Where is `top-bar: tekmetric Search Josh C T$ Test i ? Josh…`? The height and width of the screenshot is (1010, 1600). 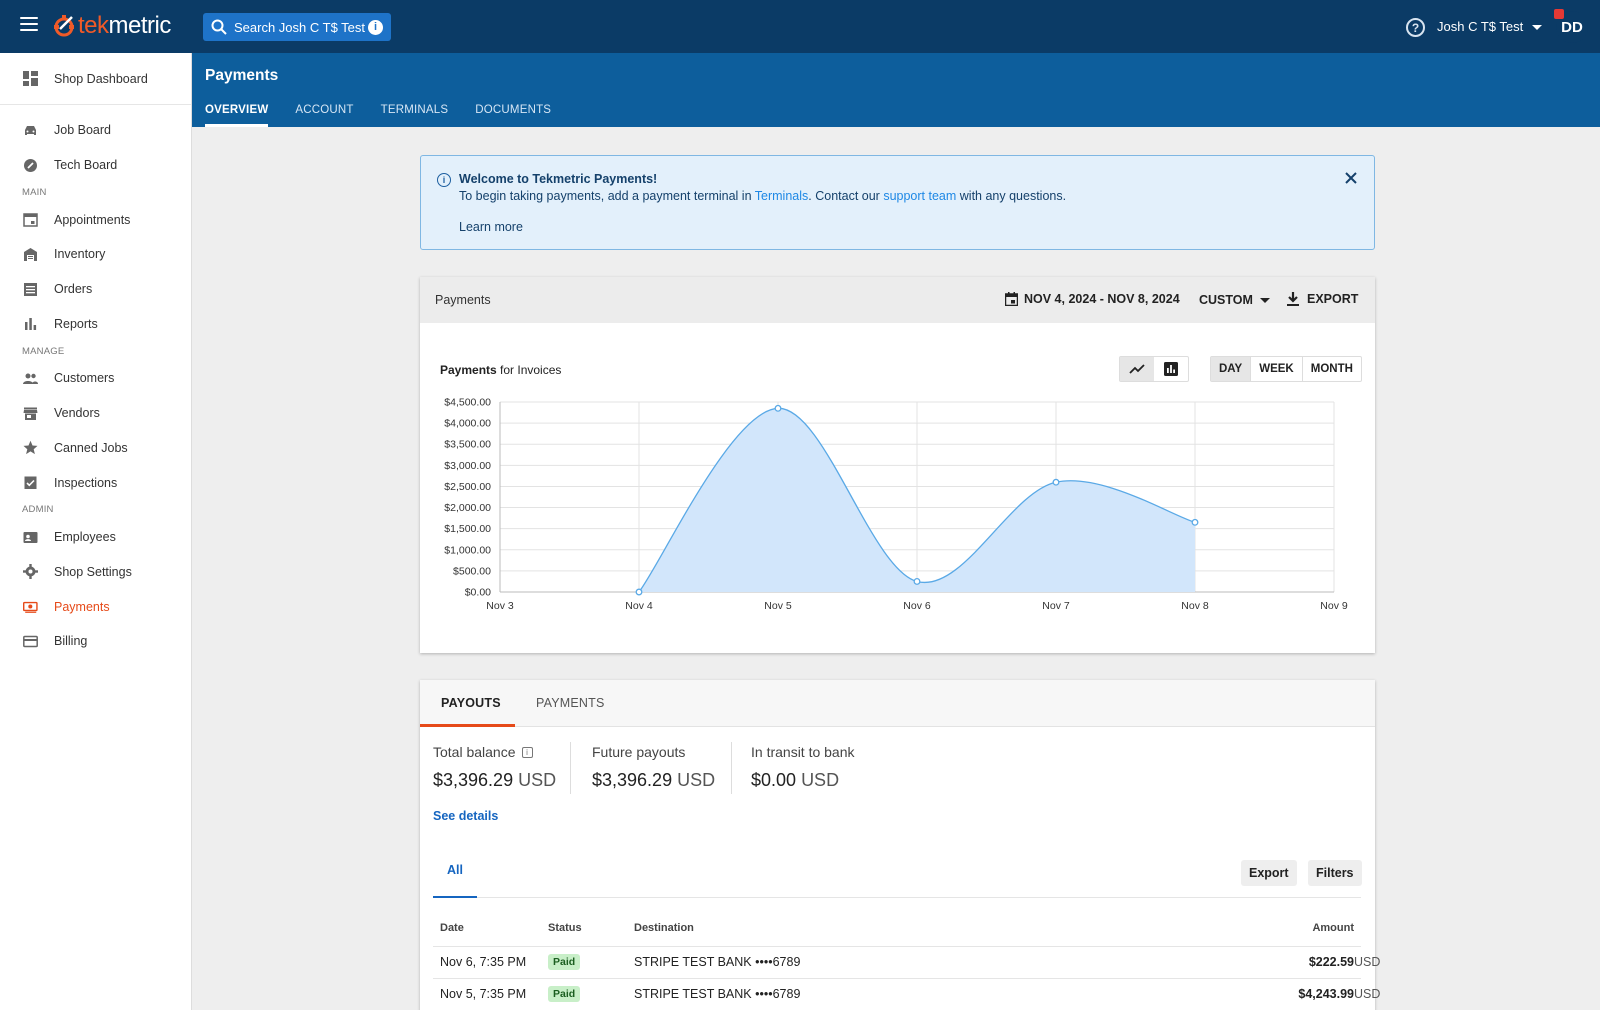
top-bar: tekmetric Search Josh C T$ Test i ? Josh… is located at coordinates (800, 26).